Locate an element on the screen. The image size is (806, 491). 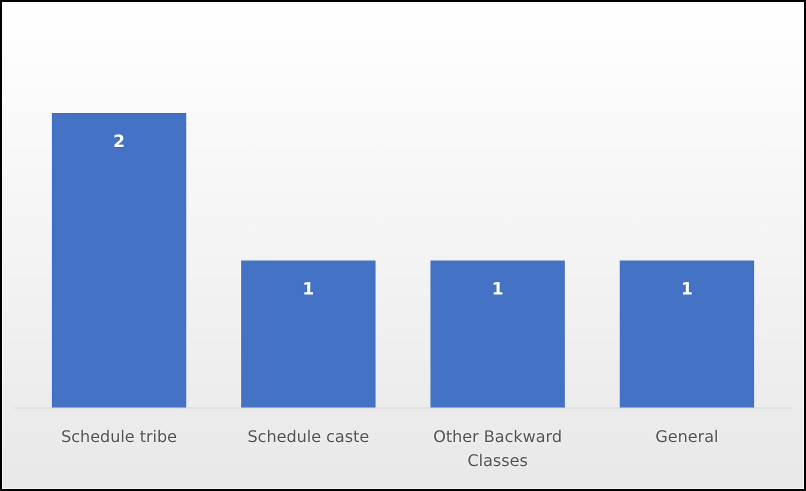
x-tick-label: Schedule tribe is located at coordinates (119, 436).